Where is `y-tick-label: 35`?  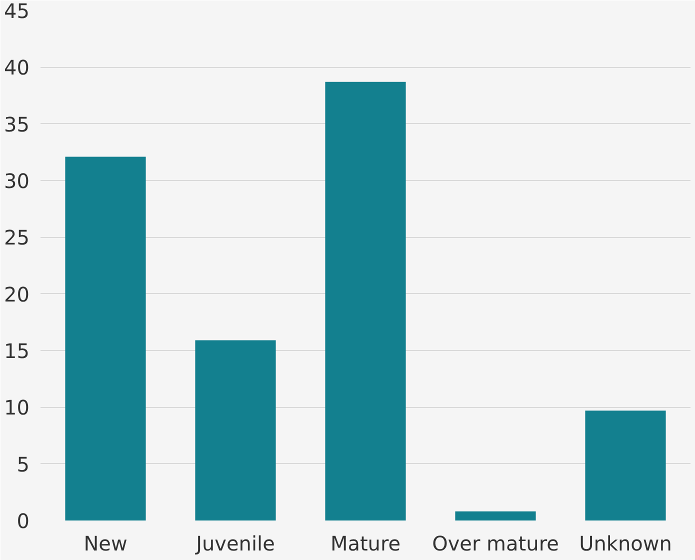
y-tick-label: 35 is located at coordinates (17, 124).